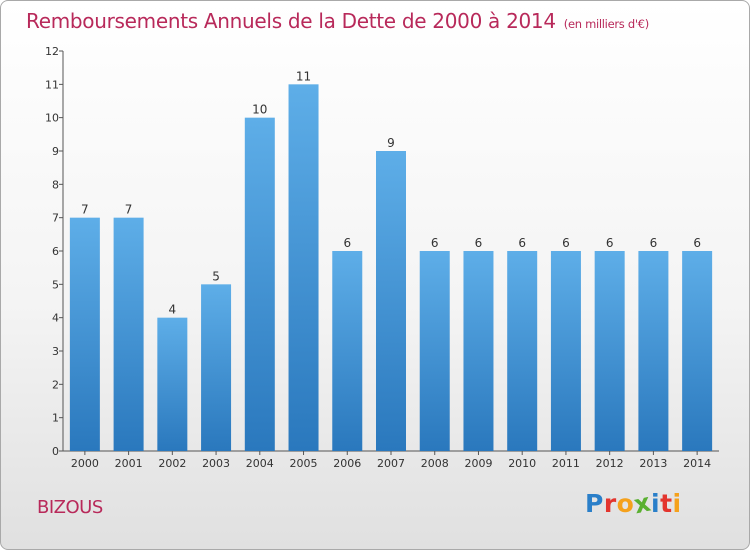 The height and width of the screenshot is (550, 750). I want to click on x-tick-label: 2002, so click(172, 463).